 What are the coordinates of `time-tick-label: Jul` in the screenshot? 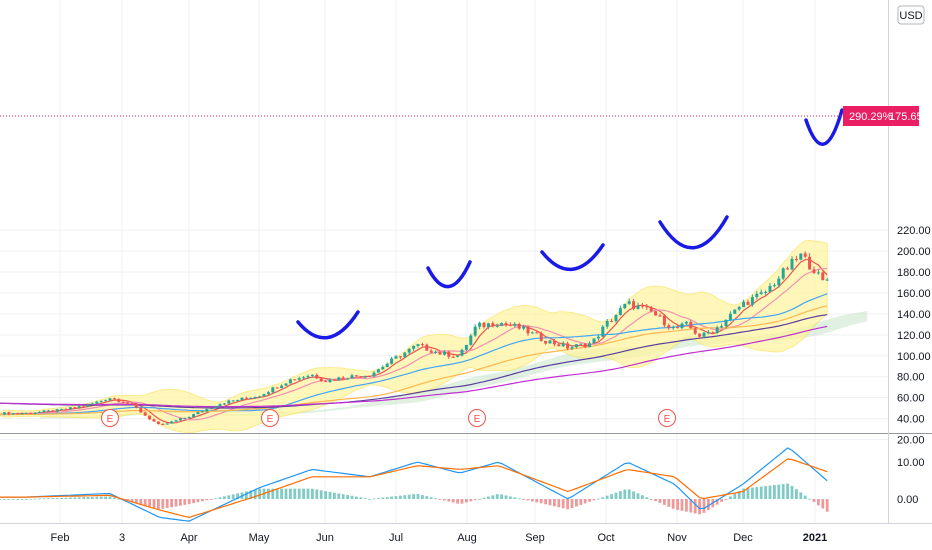 It's located at (396, 538).